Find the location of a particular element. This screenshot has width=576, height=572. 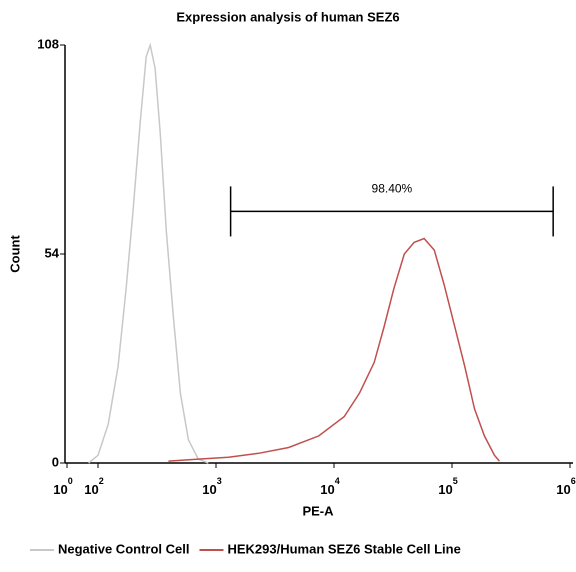

tick-exponent: 4 is located at coordinates (337, 481).